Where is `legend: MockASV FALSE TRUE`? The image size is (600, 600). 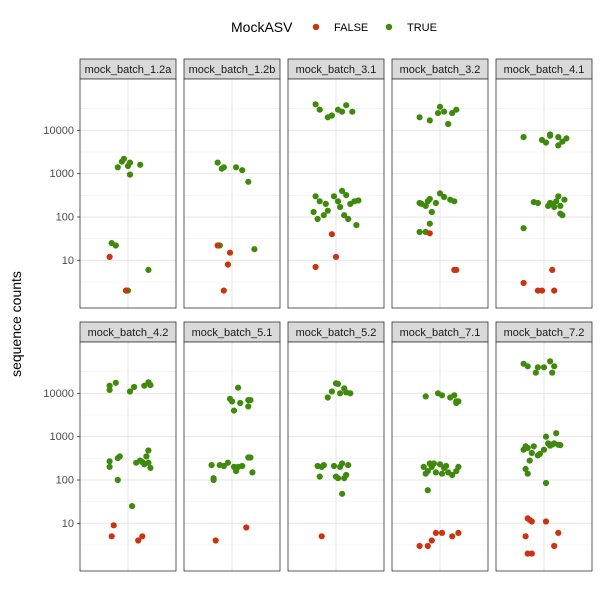 legend: MockASV FALSE TRUE is located at coordinates (334, 27).